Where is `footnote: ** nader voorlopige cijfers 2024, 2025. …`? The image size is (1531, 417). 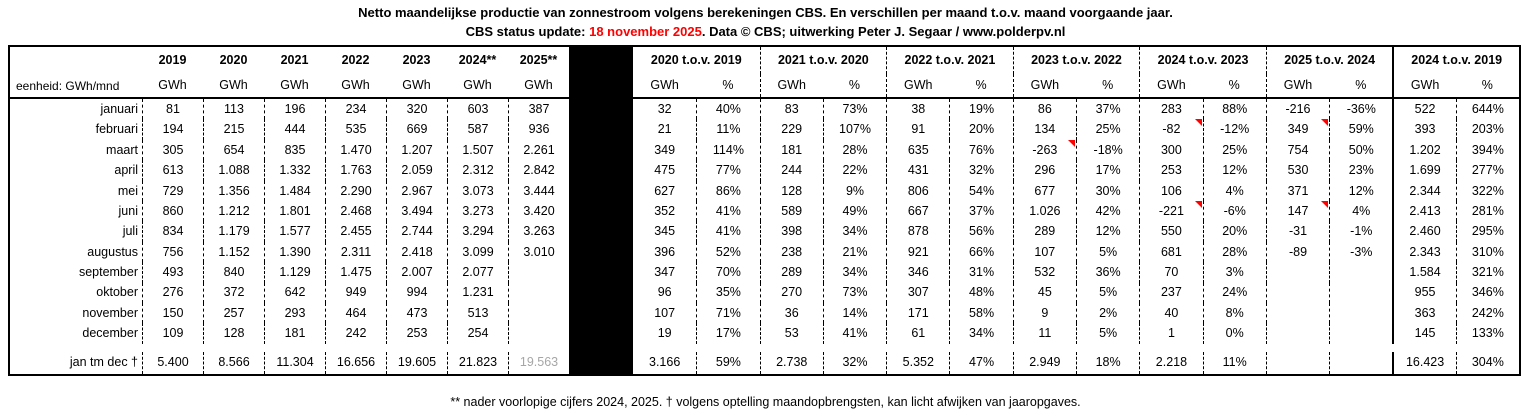 footnote: ** nader voorlopige cijfers 2024, 2025. … is located at coordinates (765, 402).